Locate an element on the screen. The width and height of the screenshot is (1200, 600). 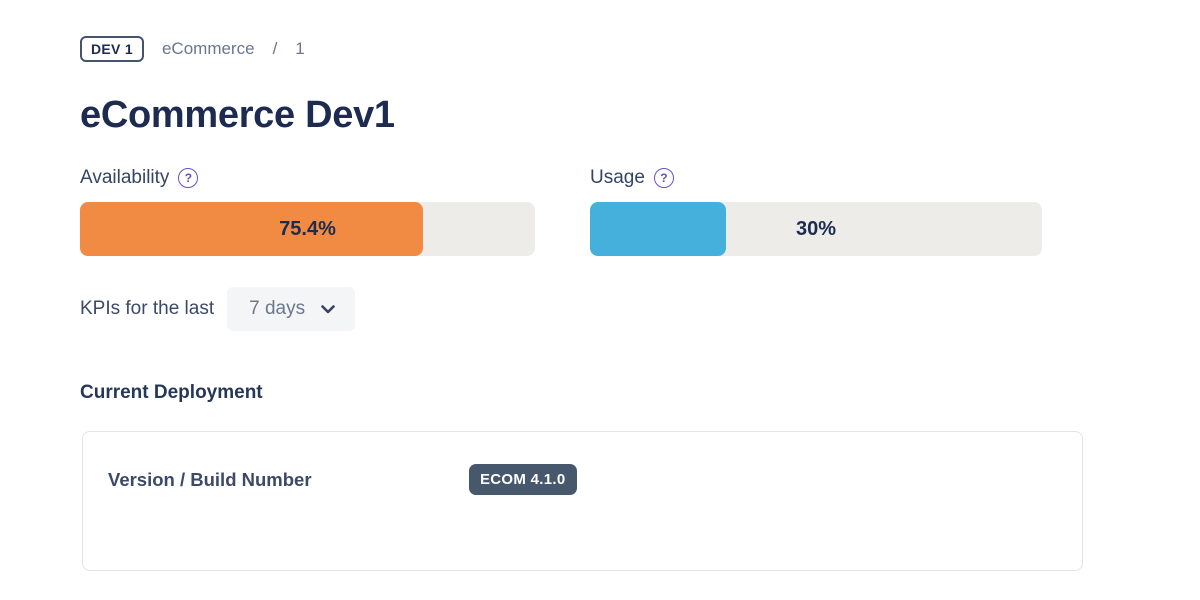
page-title: eCommerce Dev1 is located at coordinates (237, 115).